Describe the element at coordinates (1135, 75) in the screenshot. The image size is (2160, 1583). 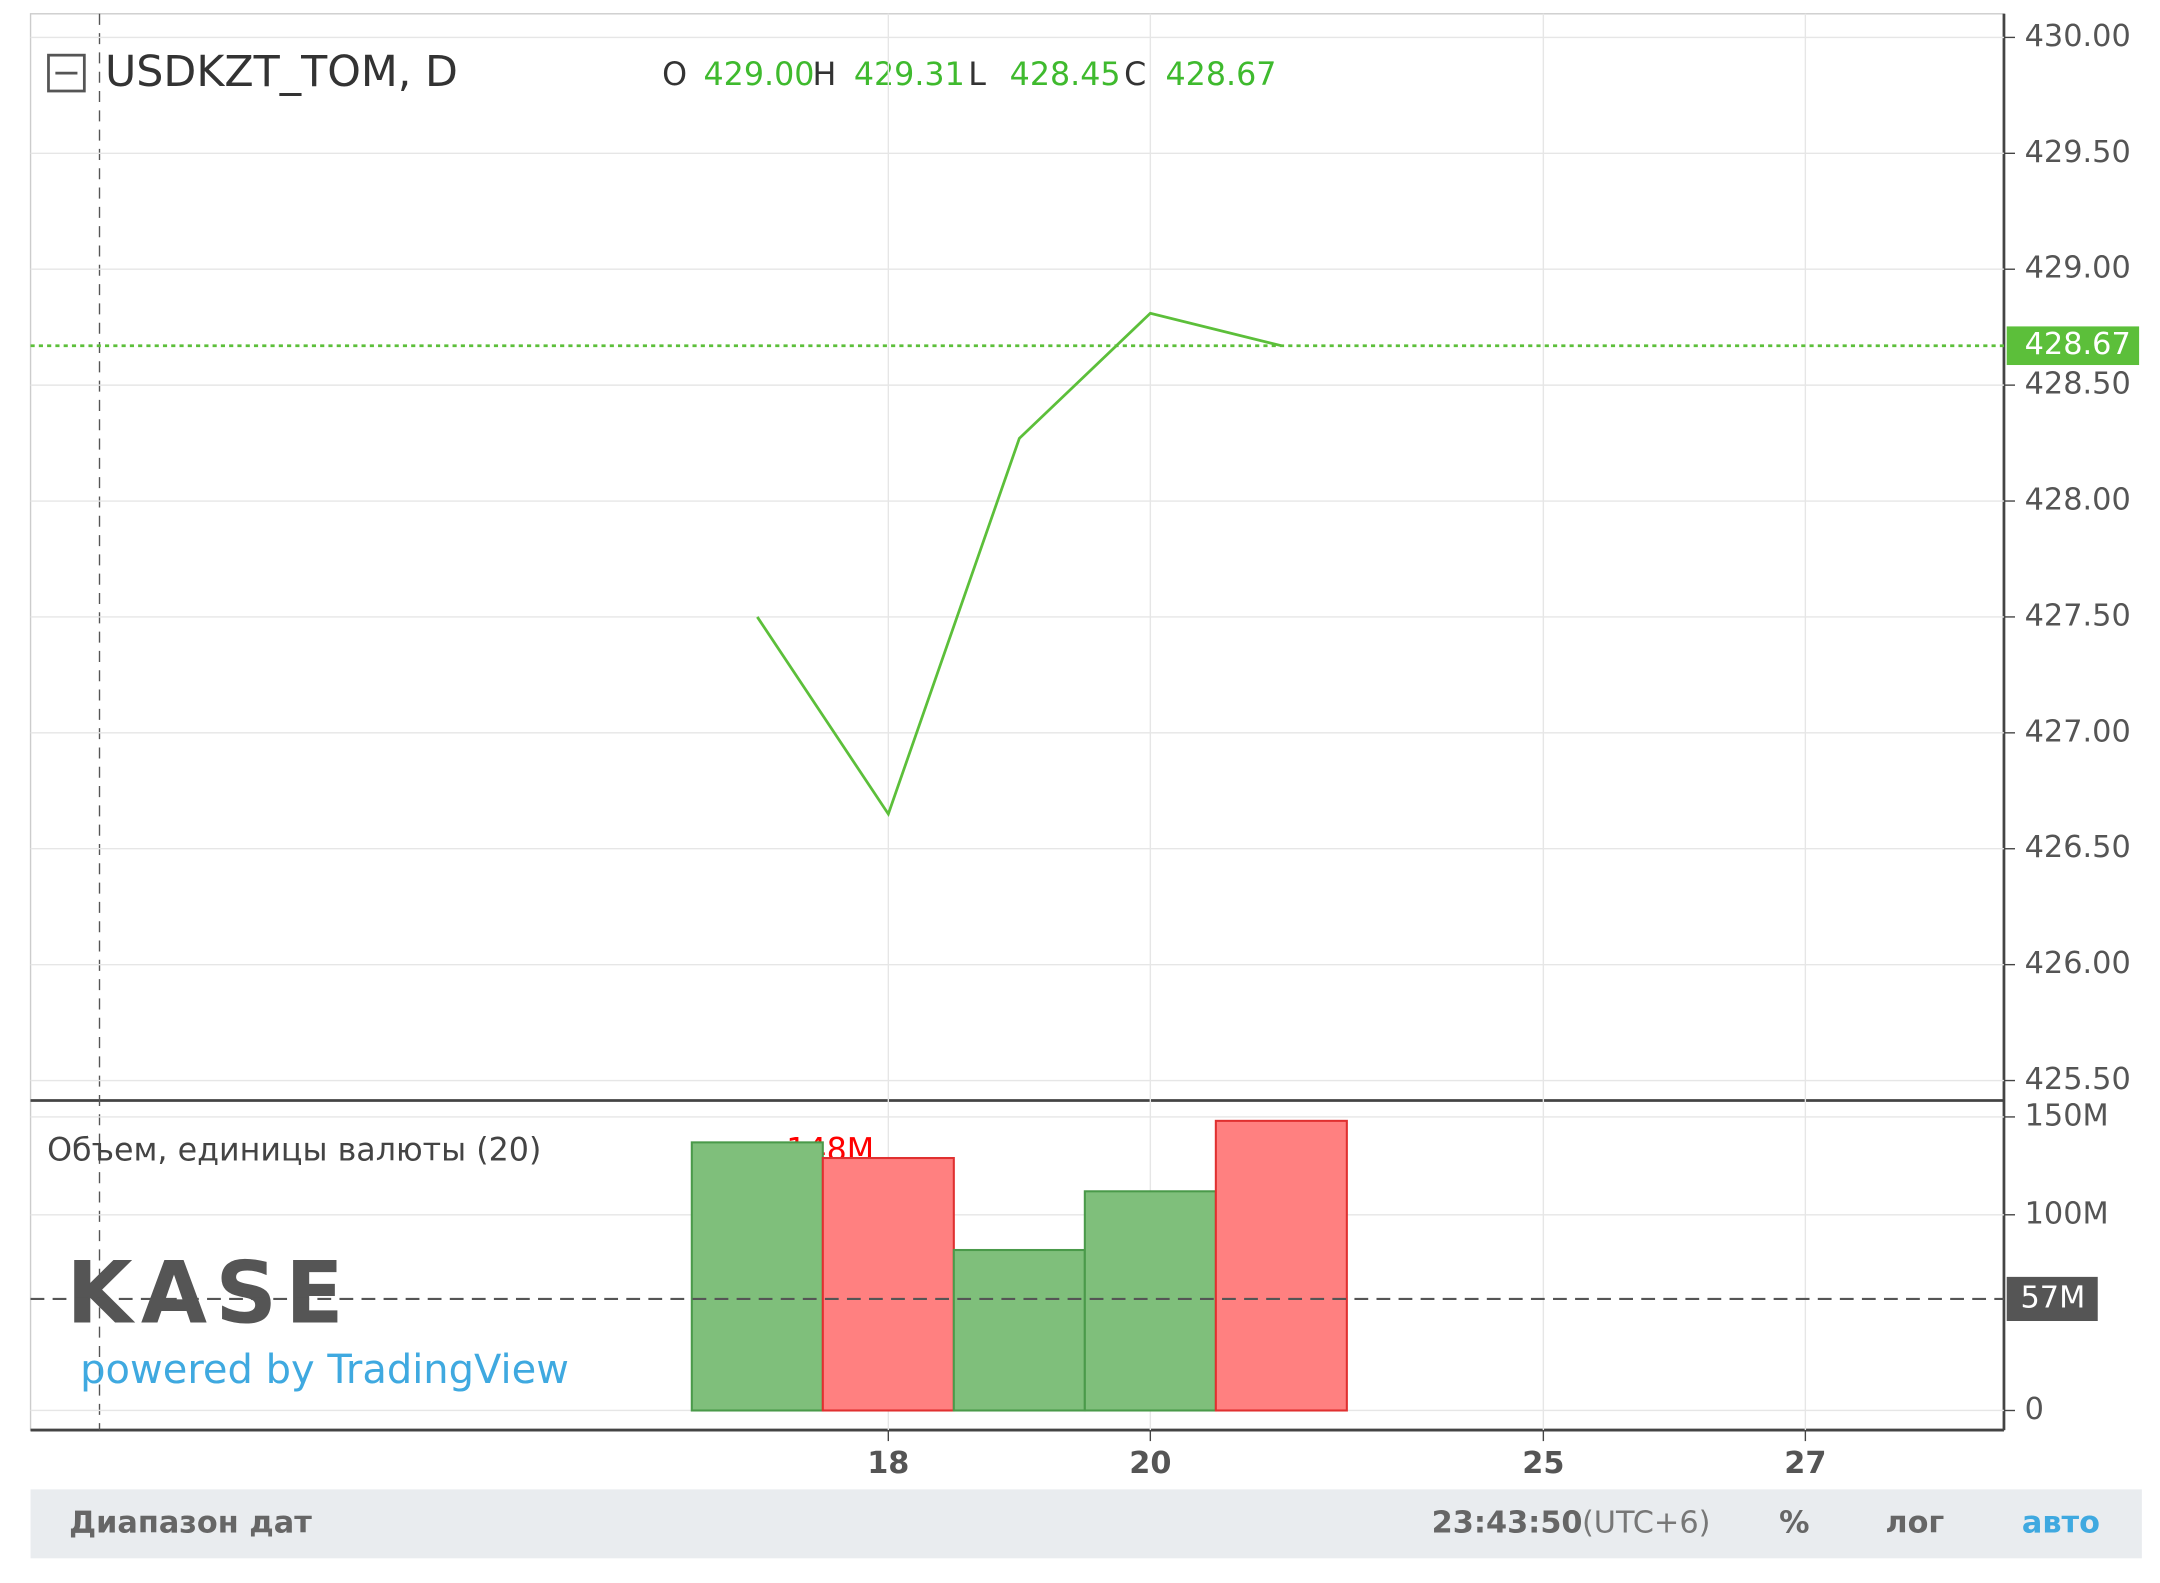
I see `ohlc-key: C` at that location.